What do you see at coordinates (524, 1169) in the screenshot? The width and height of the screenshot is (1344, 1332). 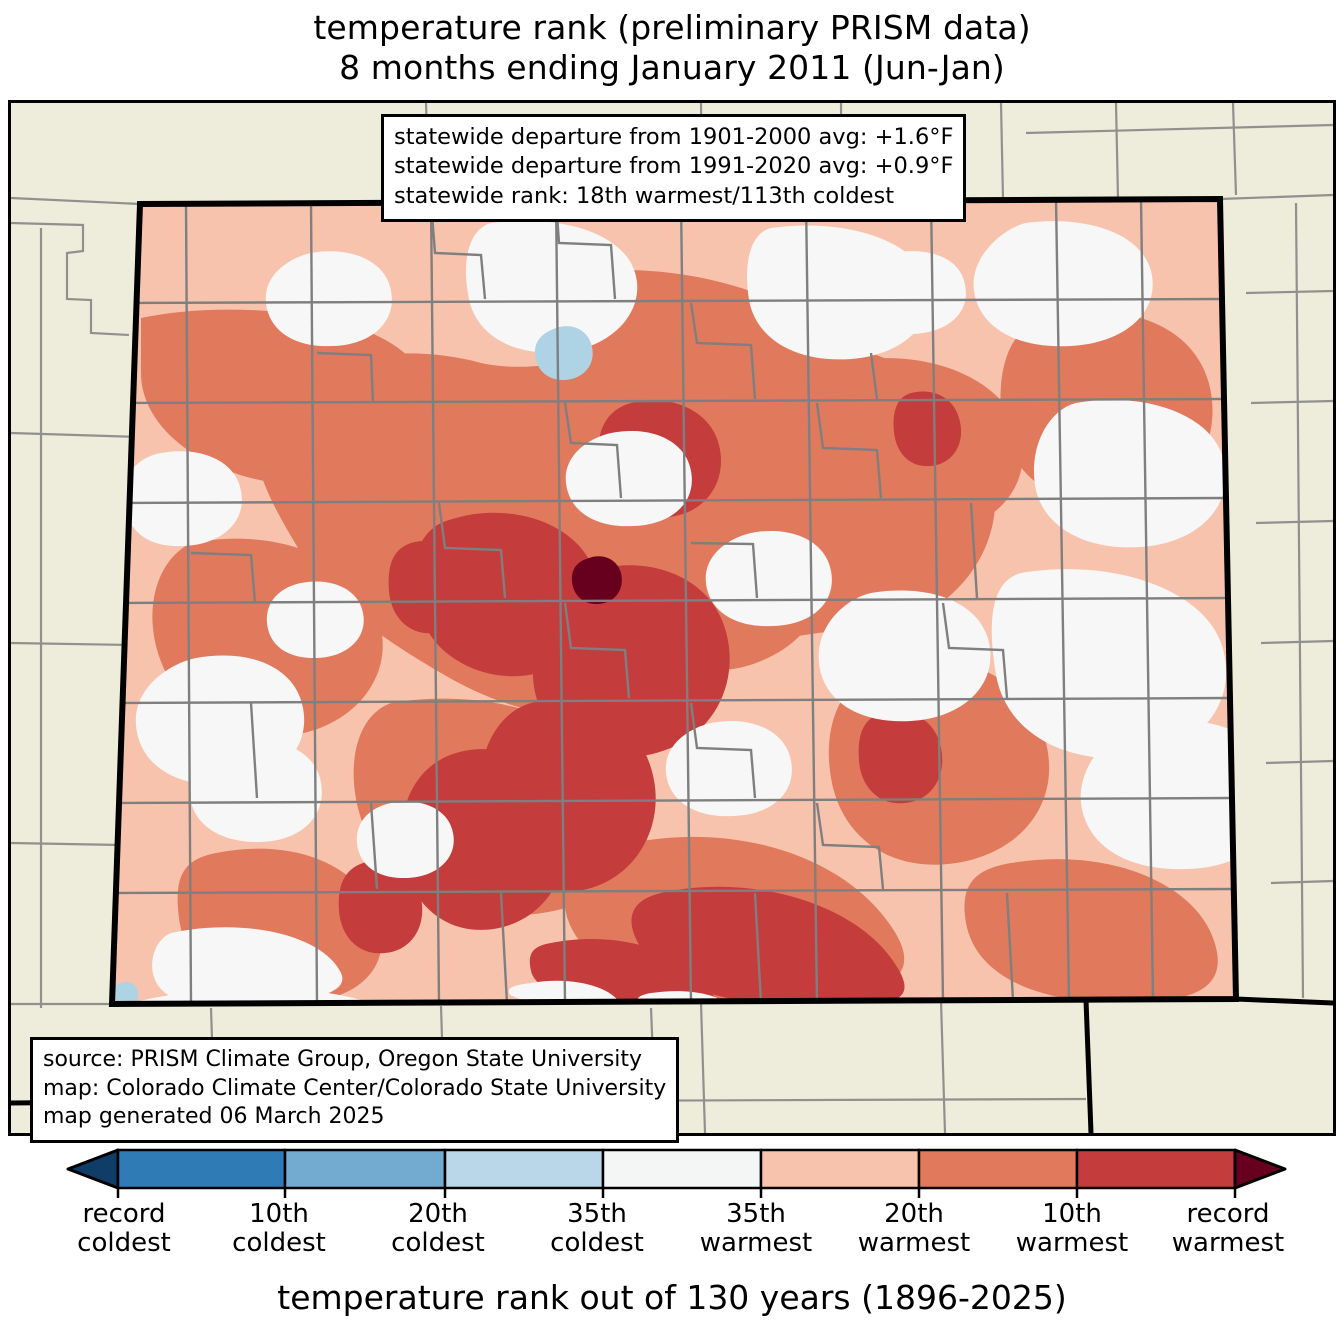 I see `colorbar-swatch-35th-coldest` at bounding box center [524, 1169].